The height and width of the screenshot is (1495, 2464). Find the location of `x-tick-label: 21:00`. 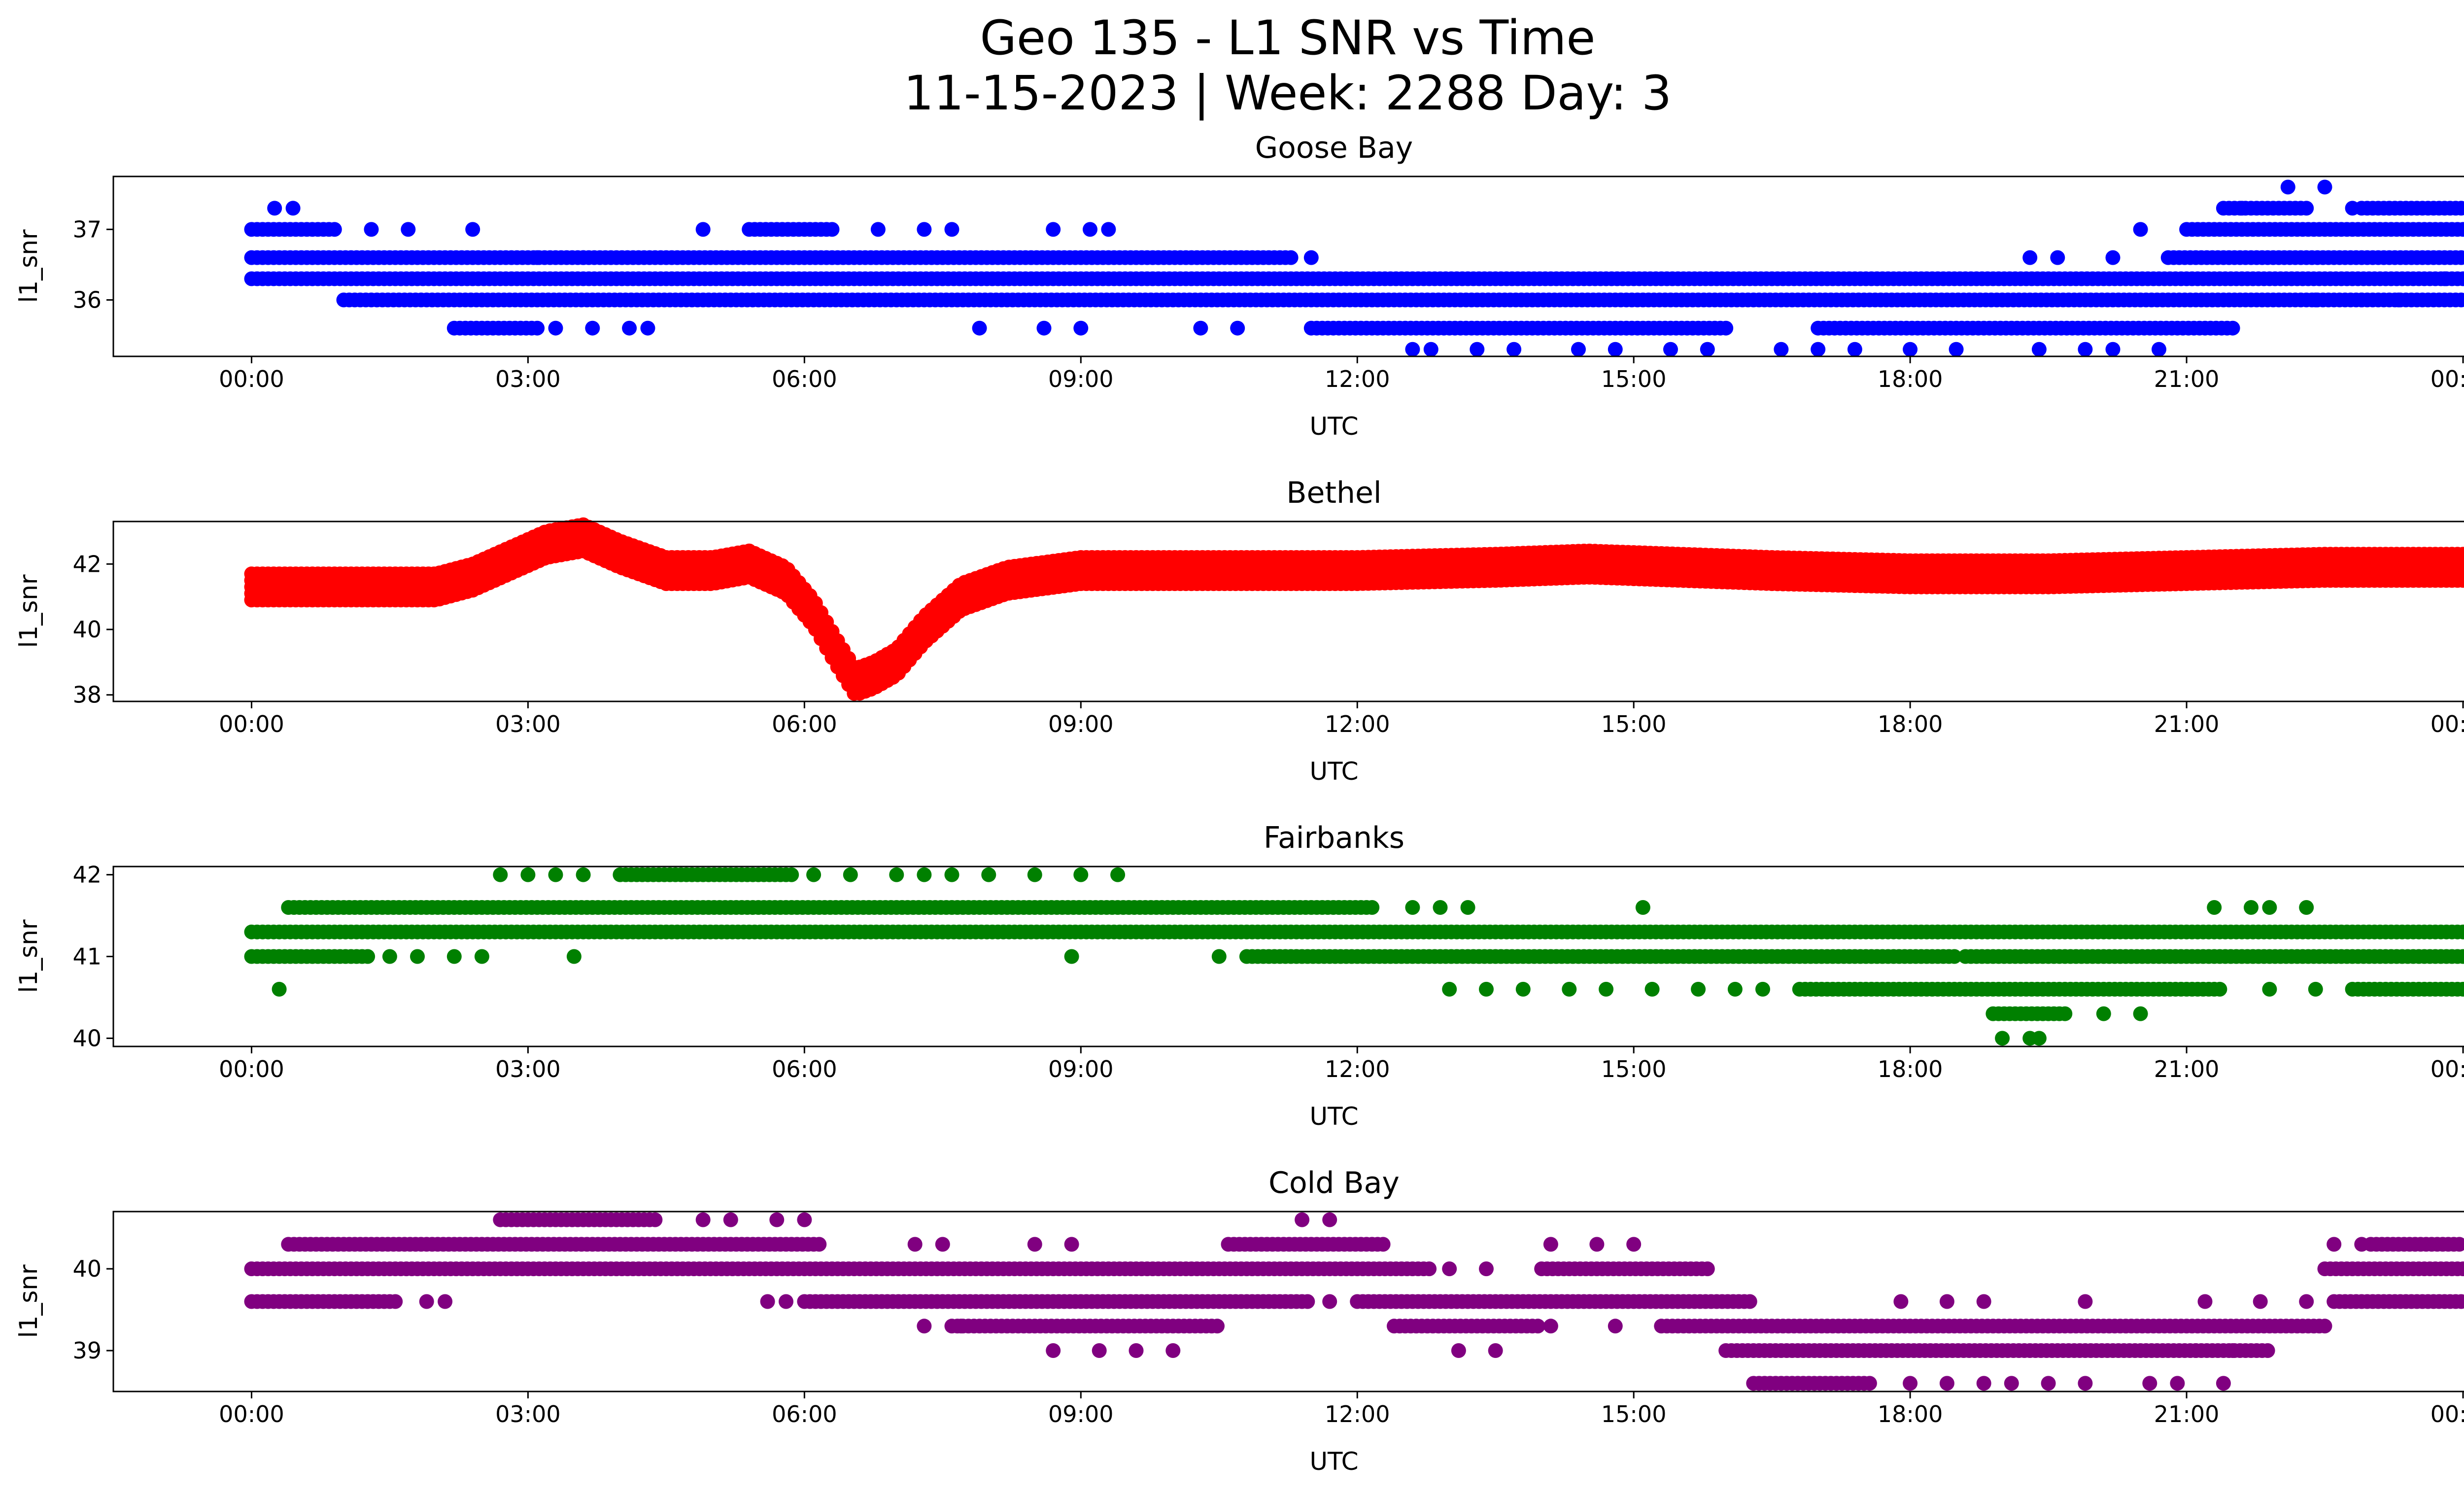

x-tick-label: 21:00 is located at coordinates (2187, 379).